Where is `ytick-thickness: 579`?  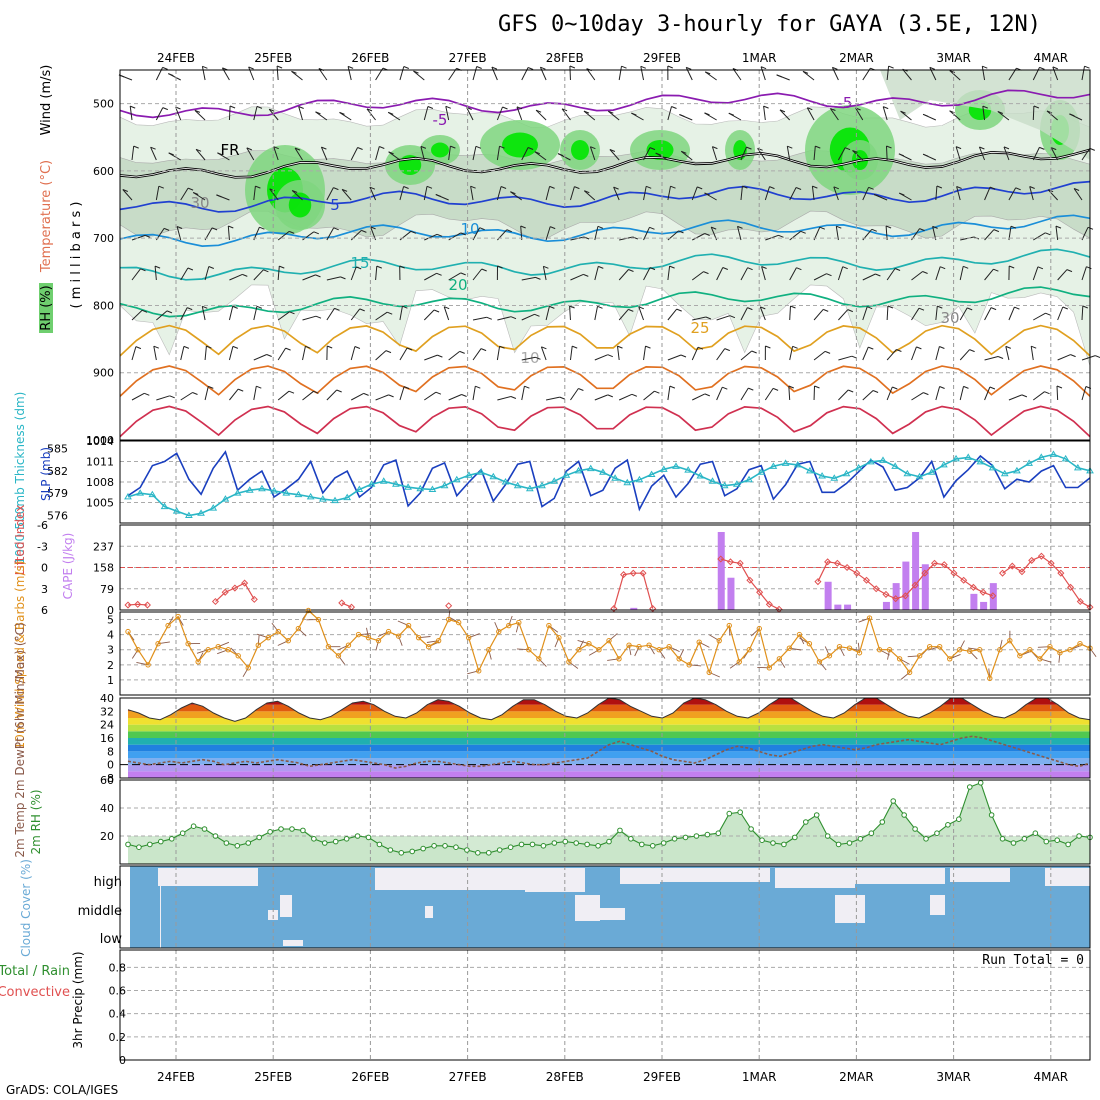 ytick-thickness: 579 is located at coordinates (57, 493).